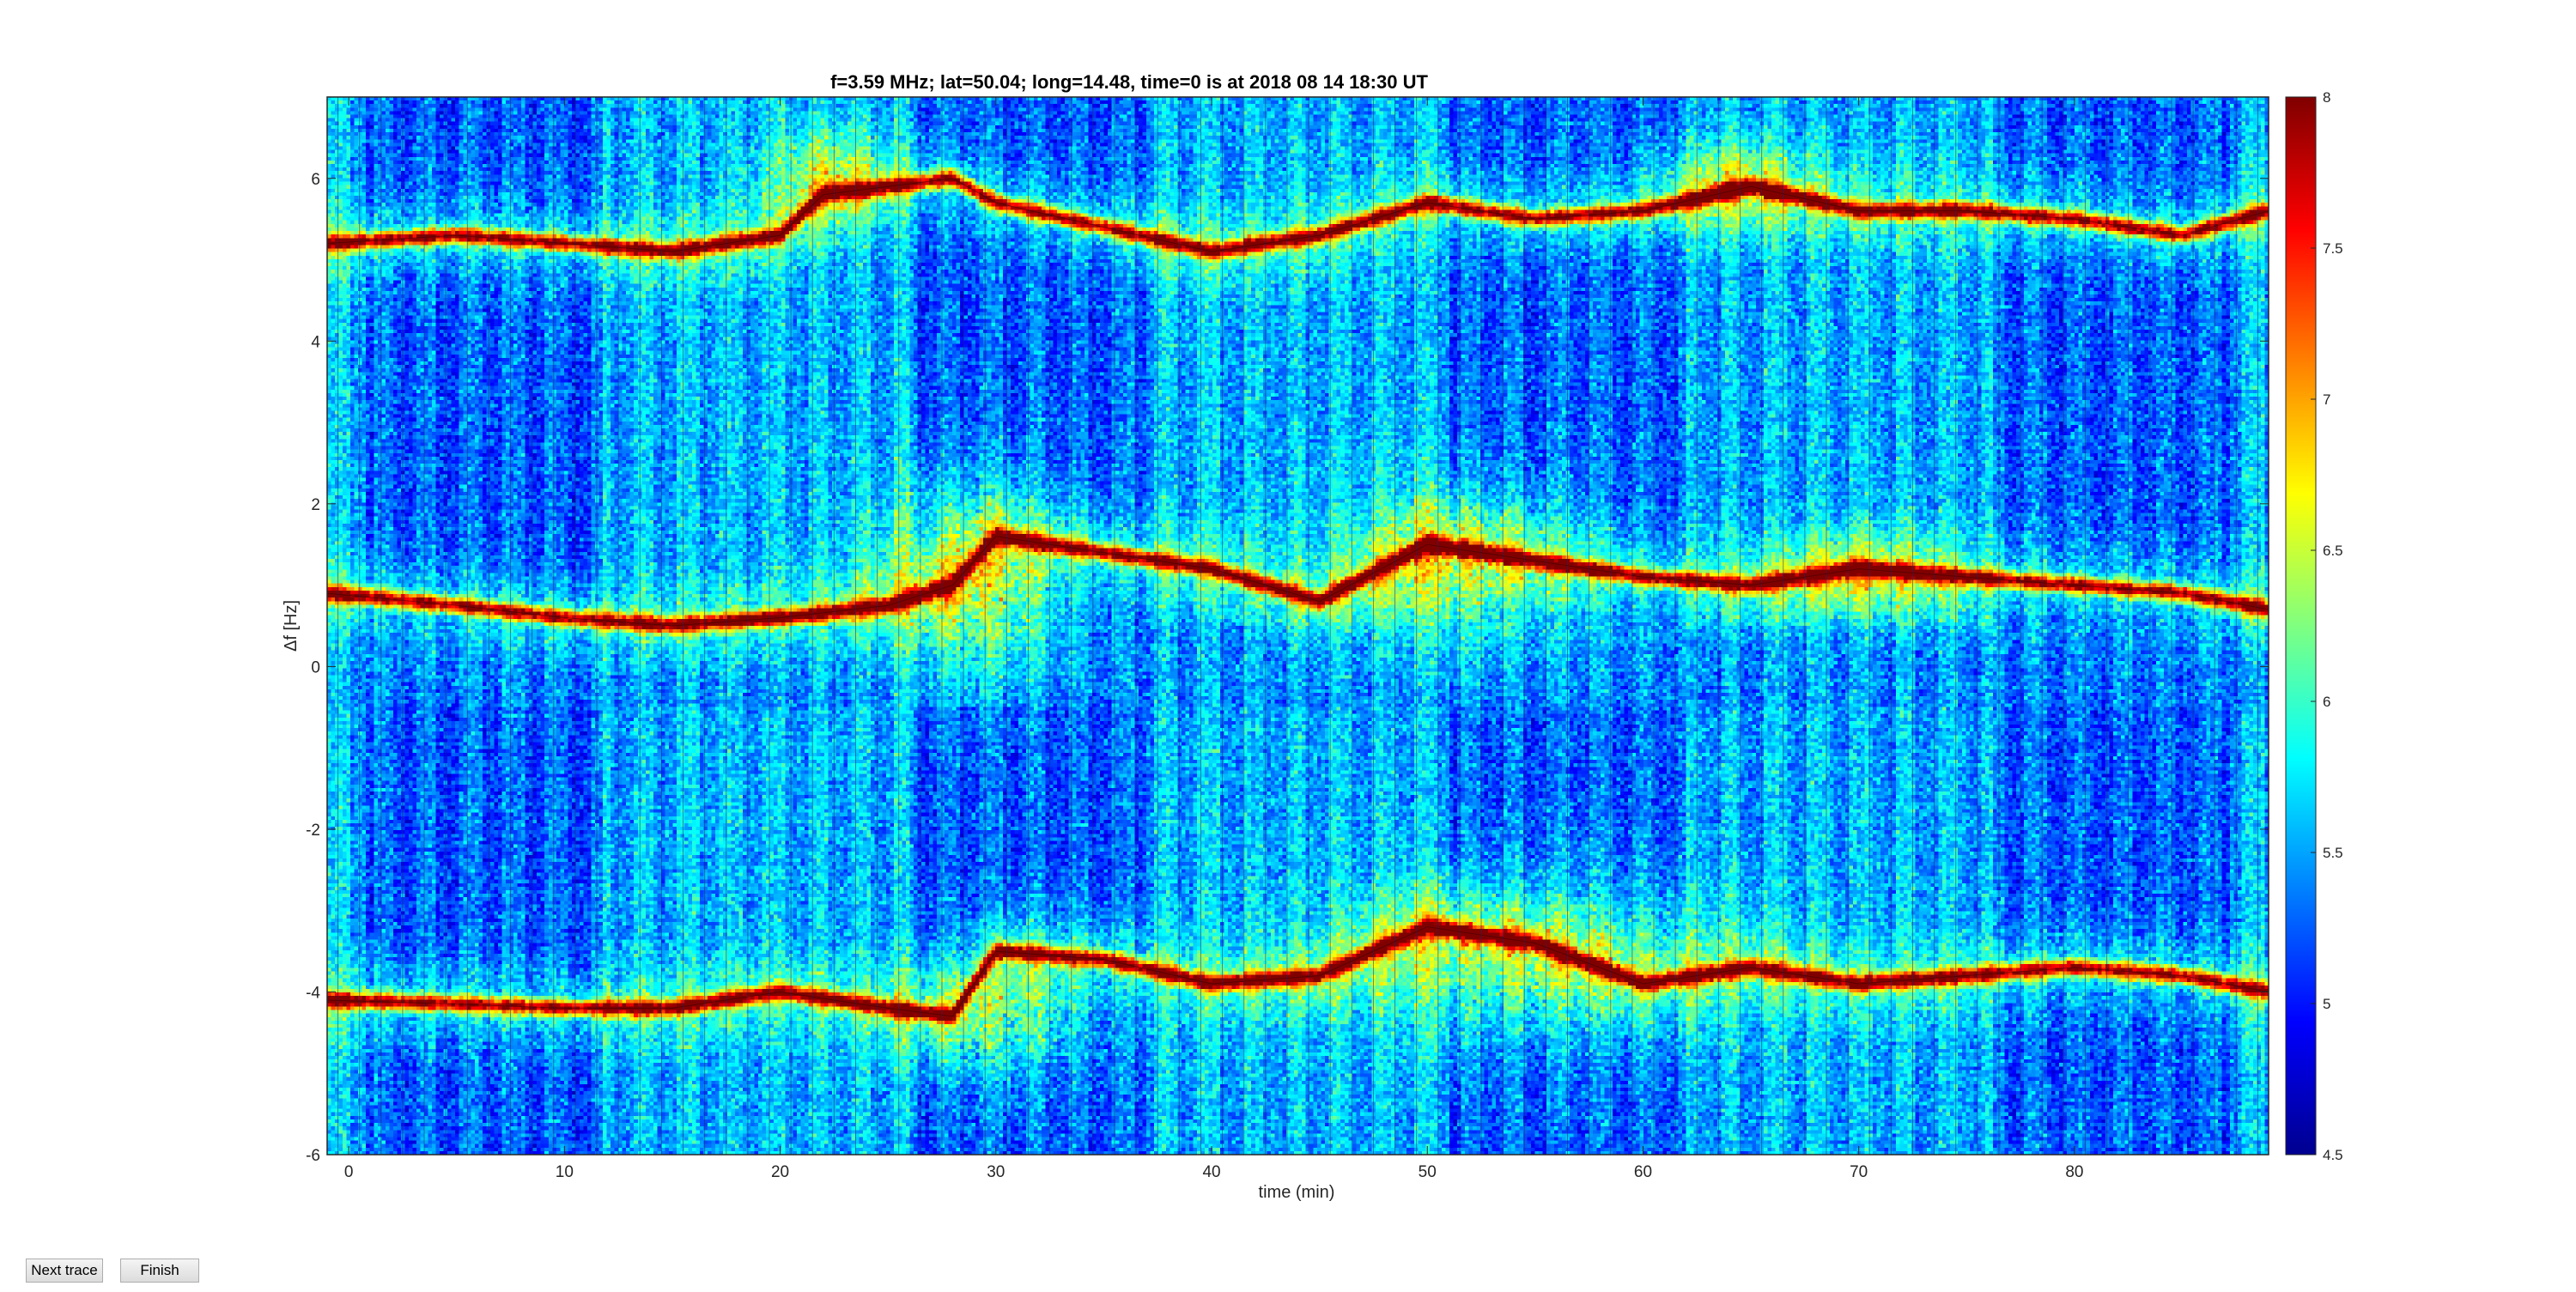 The image size is (2576, 1292). What do you see at coordinates (64, 1271) in the screenshot?
I see `next-trace-button: Next trace` at bounding box center [64, 1271].